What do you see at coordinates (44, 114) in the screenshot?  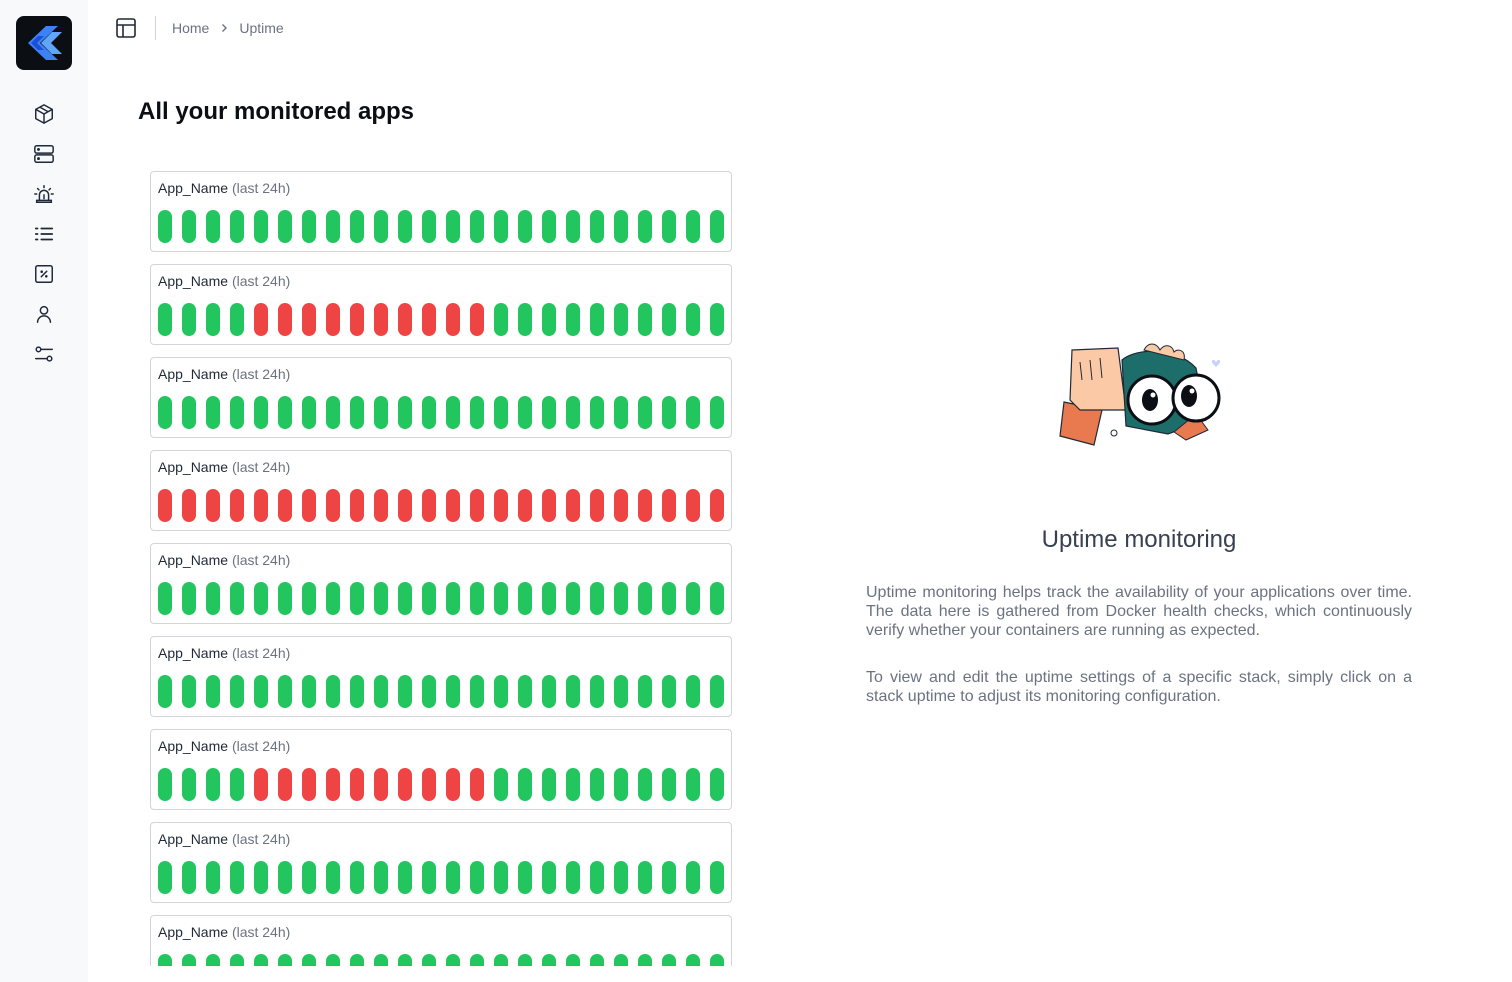 I see `sidebar-item-stacks` at bounding box center [44, 114].